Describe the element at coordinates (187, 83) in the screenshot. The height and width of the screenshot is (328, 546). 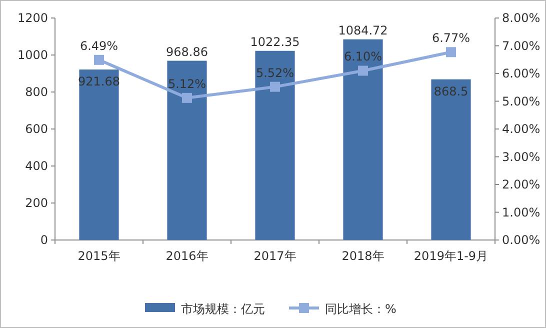
I see `data-label: 5.12%` at that location.